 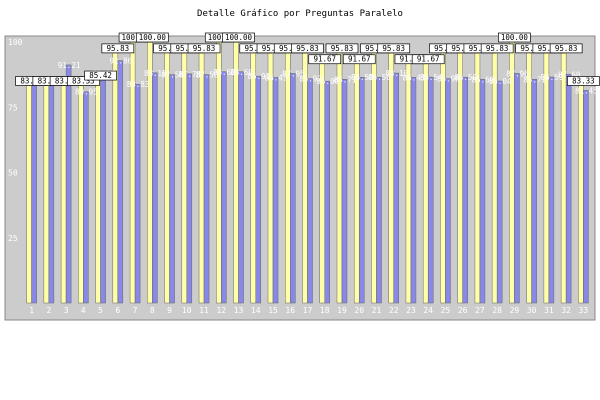 I want to click on x-tick-label: 18, so click(x=325, y=310).